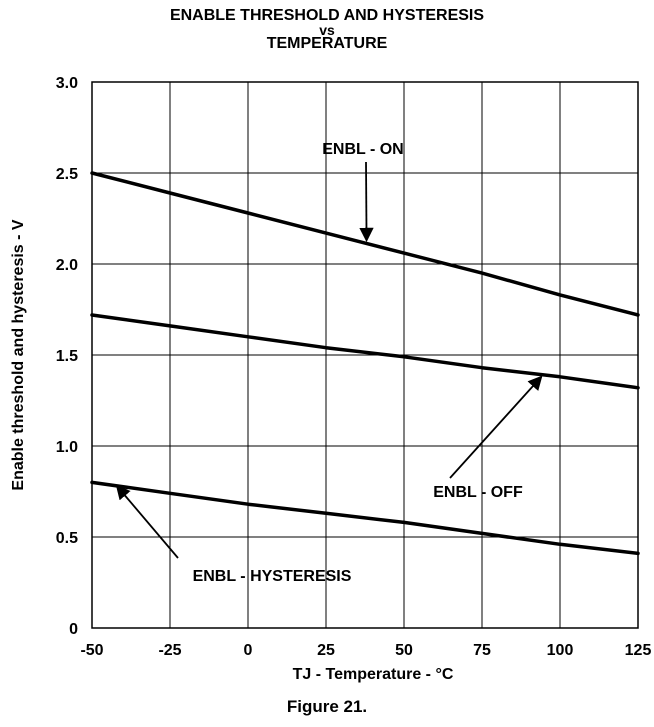  Describe the element at coordinates (327, 706) in the screenshot. I see `figure-caption: Figure 21.` at that location.